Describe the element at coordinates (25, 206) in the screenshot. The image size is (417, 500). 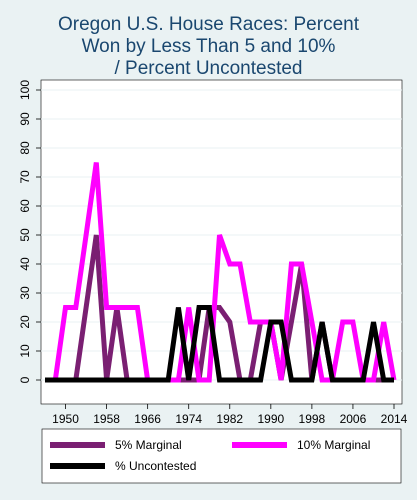
I see `y-tick-label: 60` at that location.